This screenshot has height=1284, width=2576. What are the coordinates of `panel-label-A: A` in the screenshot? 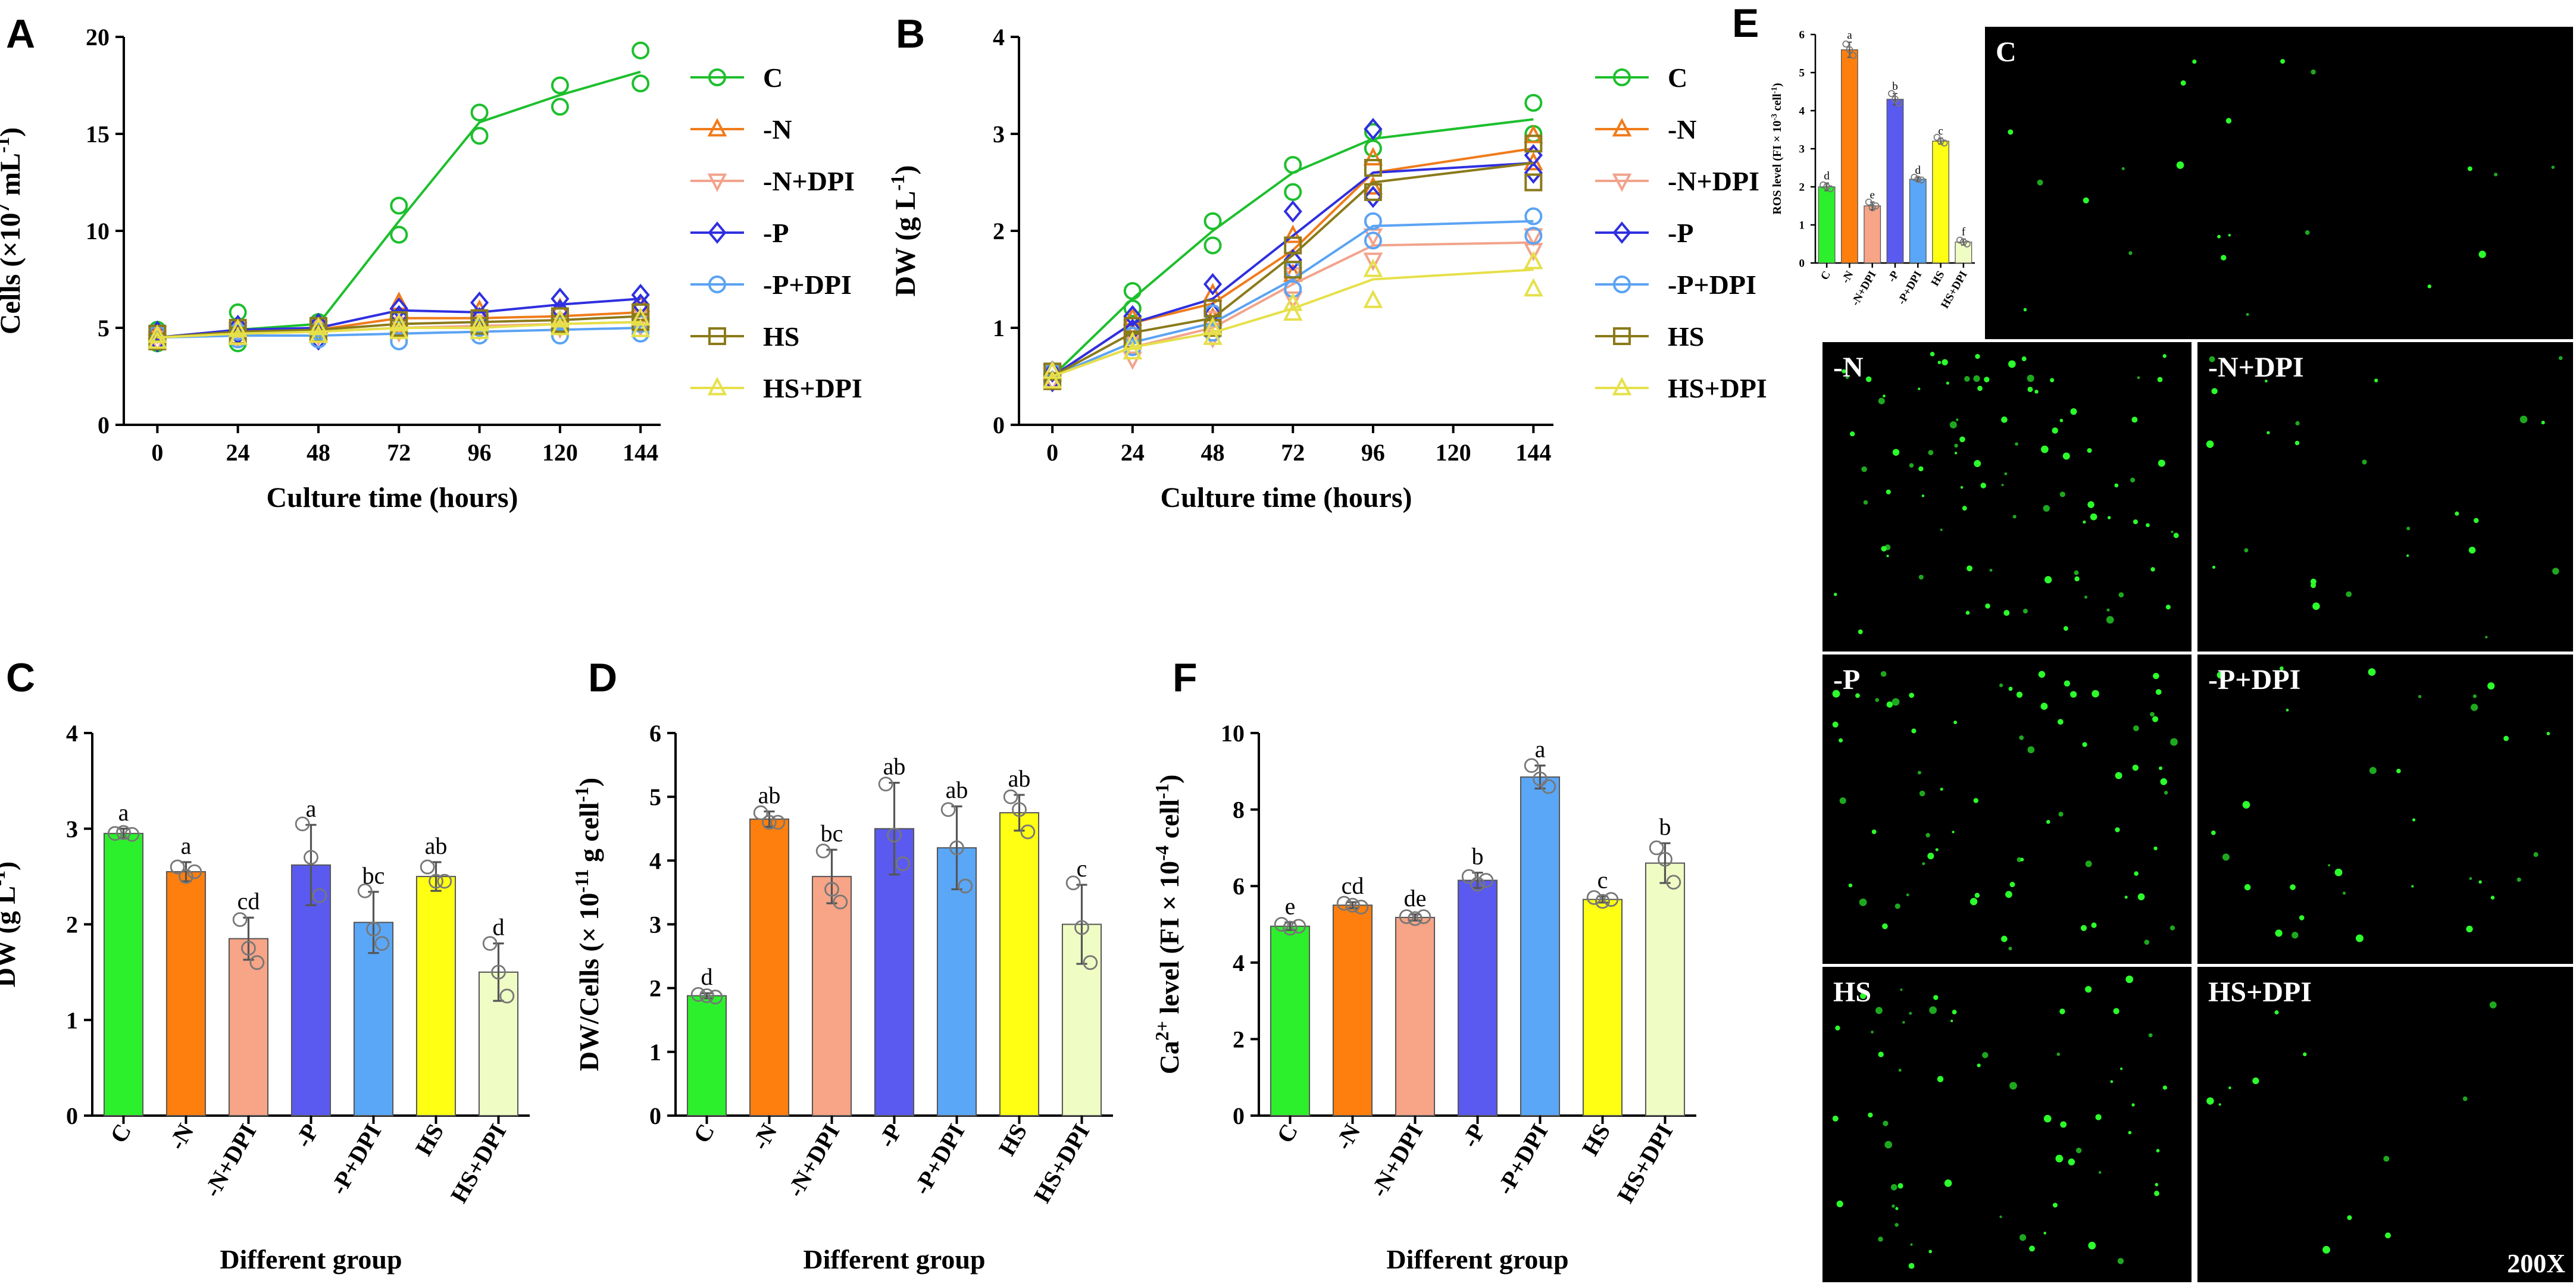 It's located at (20, 34).